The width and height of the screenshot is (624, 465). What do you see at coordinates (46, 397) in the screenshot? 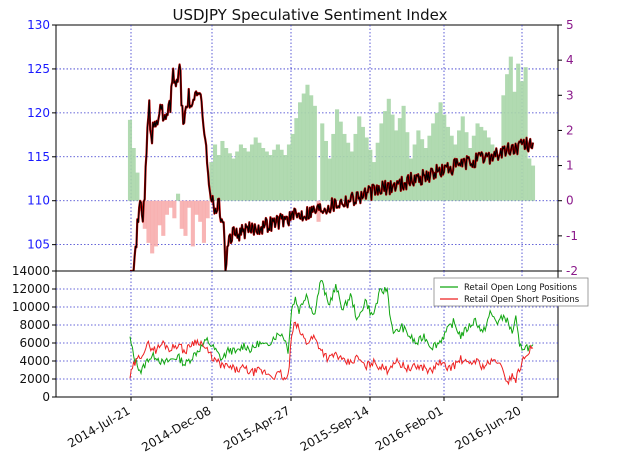
I see `positions-tick-label: 0` at bounding box center [46, 397].